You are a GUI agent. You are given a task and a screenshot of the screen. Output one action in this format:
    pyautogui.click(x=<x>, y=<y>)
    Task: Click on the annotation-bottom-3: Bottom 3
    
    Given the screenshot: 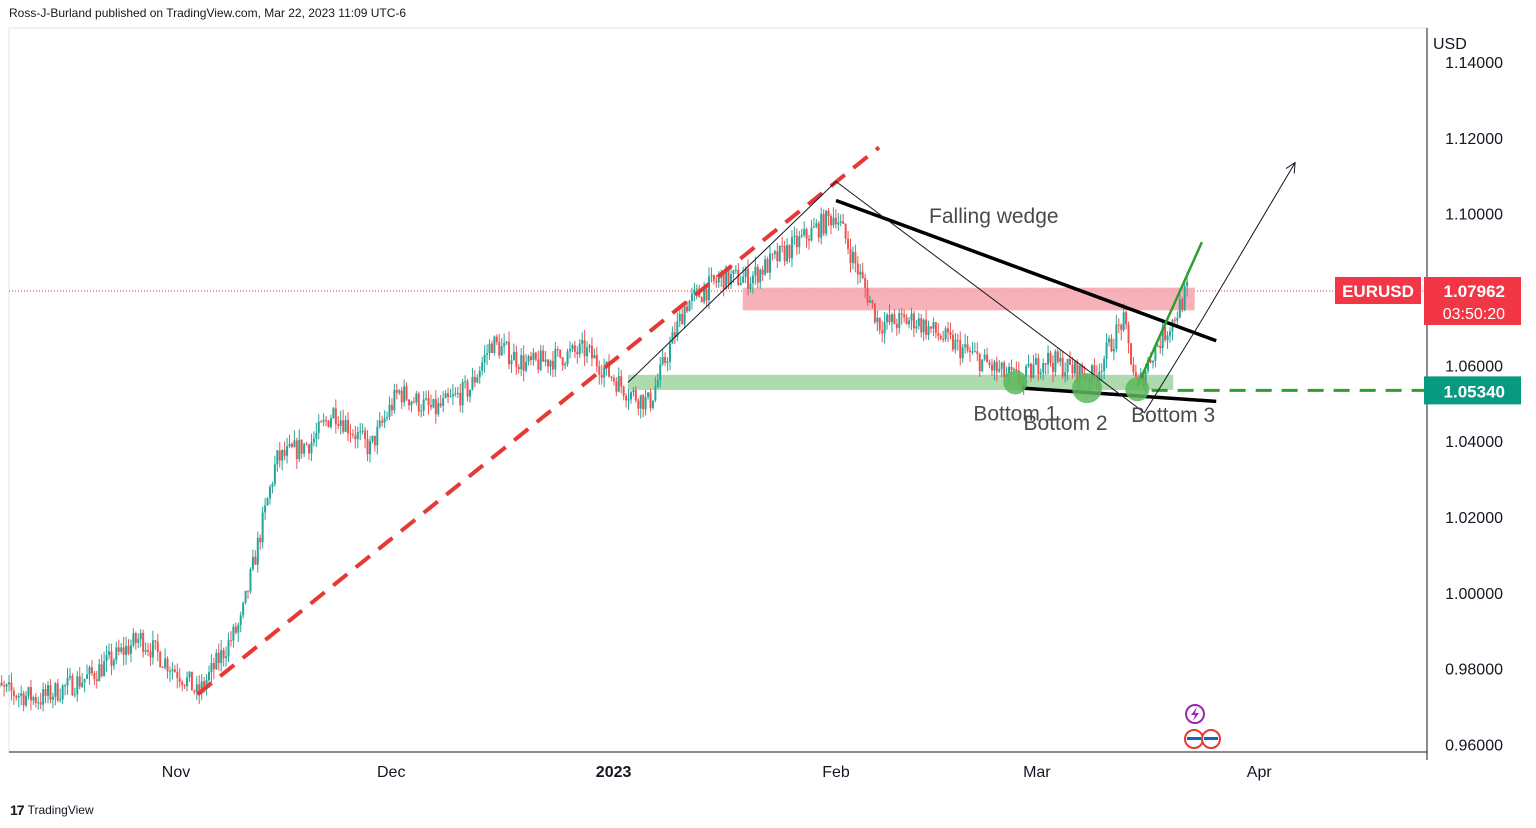 What is the action you would take?
    pyautogui.click(x=1173, y=415)
    